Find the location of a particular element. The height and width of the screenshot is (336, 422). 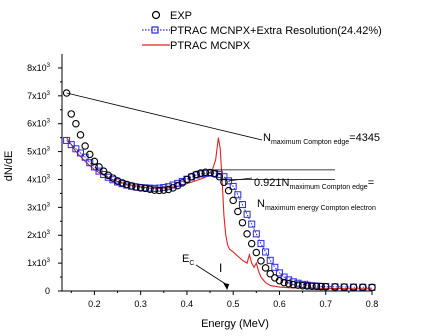

y-axis-title: dN/dE is located at coordinates (9, 166).